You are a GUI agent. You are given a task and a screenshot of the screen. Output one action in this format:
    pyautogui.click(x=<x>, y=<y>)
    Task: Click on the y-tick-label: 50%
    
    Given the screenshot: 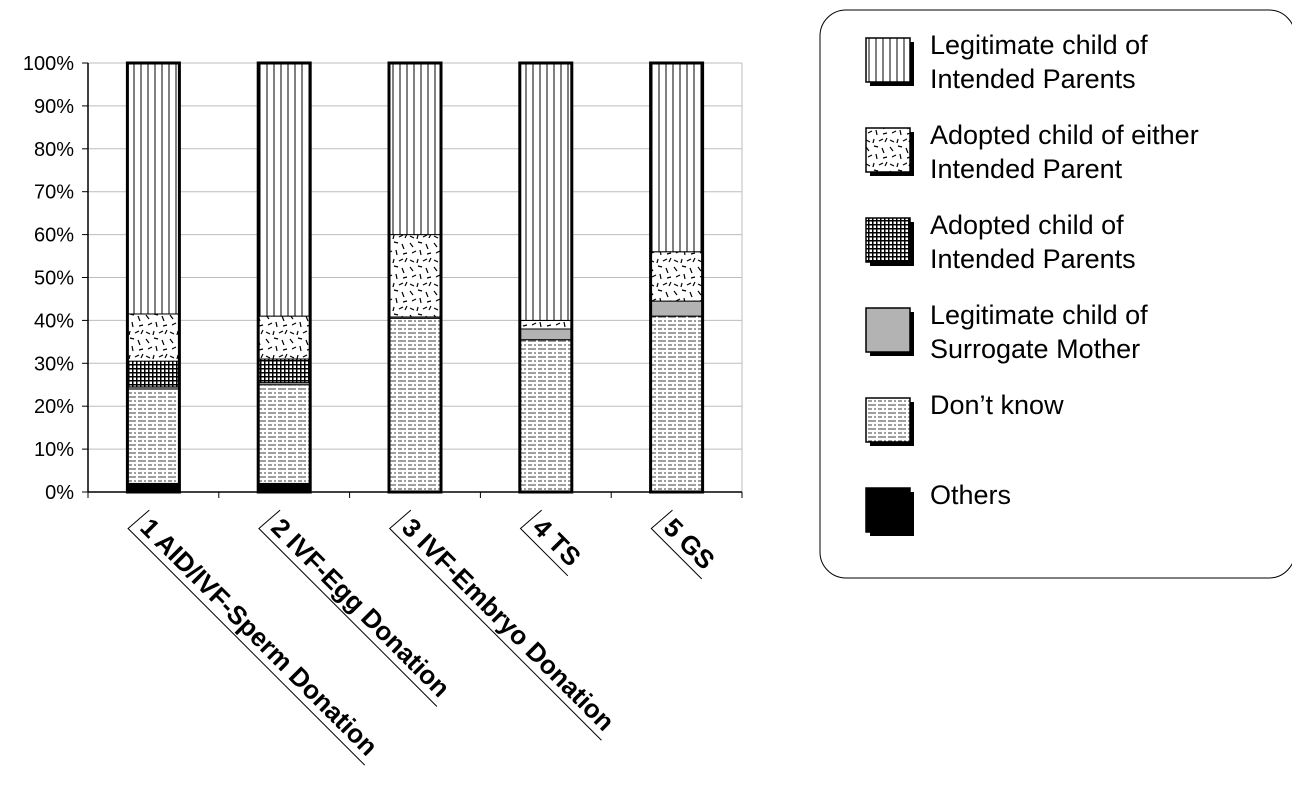 What is the action you would take?
    pyautogui.click(x=54, y=279)
    